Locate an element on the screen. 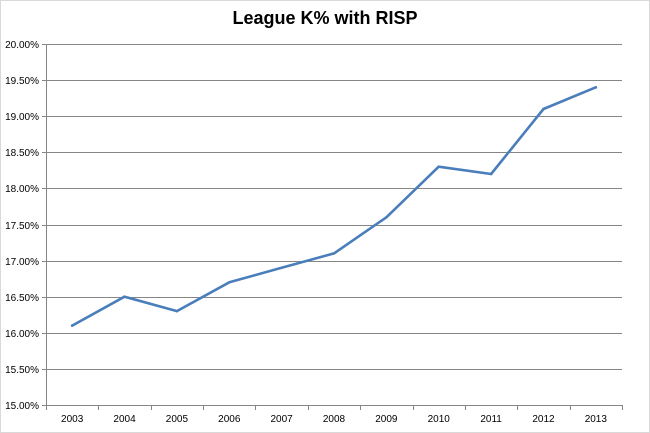 The width and height of the screenshot is (650, 433). y-tick-label: 19.50% is located at coordinates (22, 81).